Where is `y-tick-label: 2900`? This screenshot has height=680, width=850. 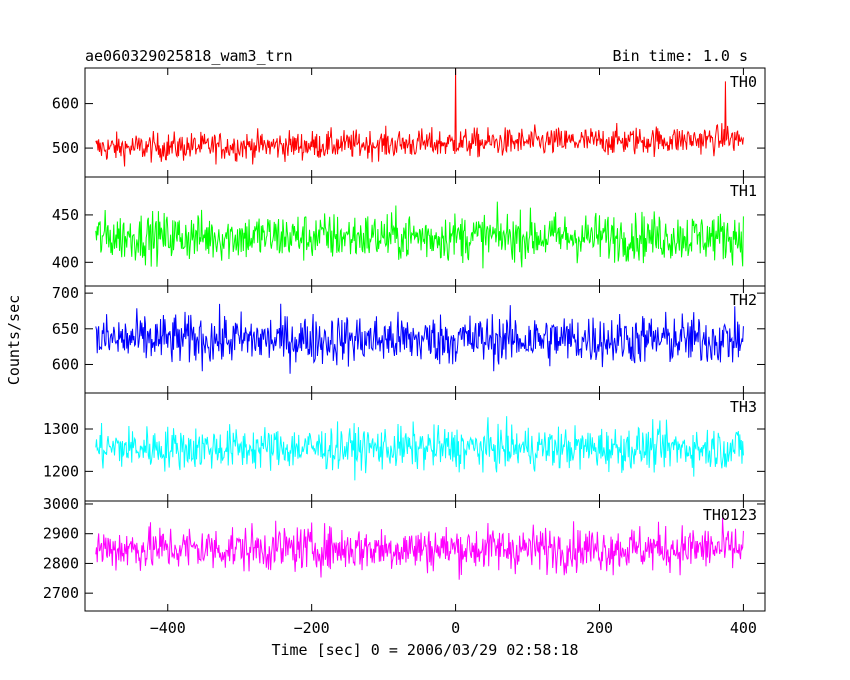 y-tick-label: 2900 is located at coordinates (61, 534).